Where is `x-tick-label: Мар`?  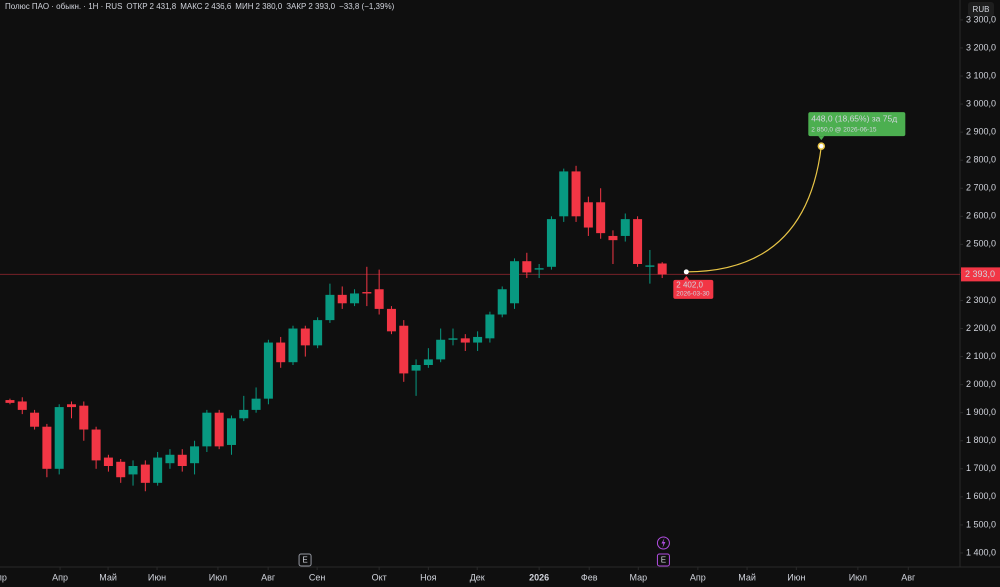 x-tick-label: Мар is located at coordinates (639, 577).